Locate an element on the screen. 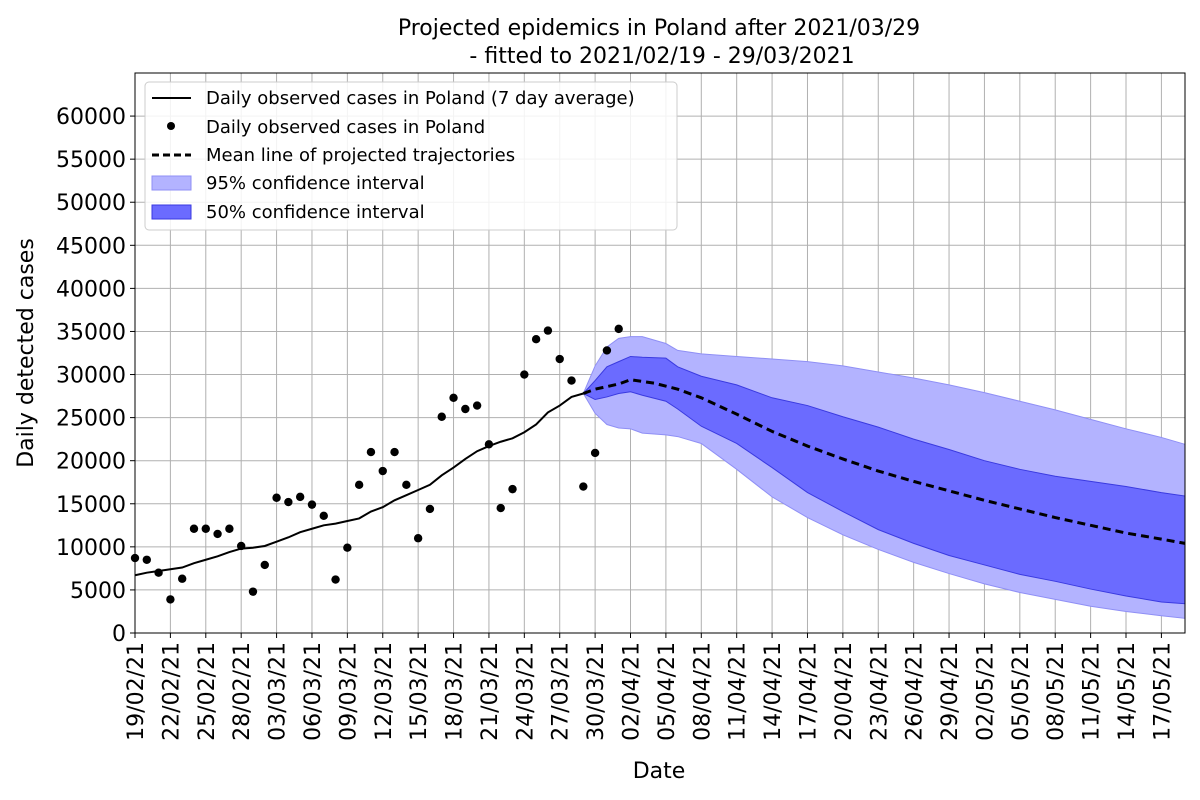  y-tick-label: 0 is located at coordinates (119, 634).